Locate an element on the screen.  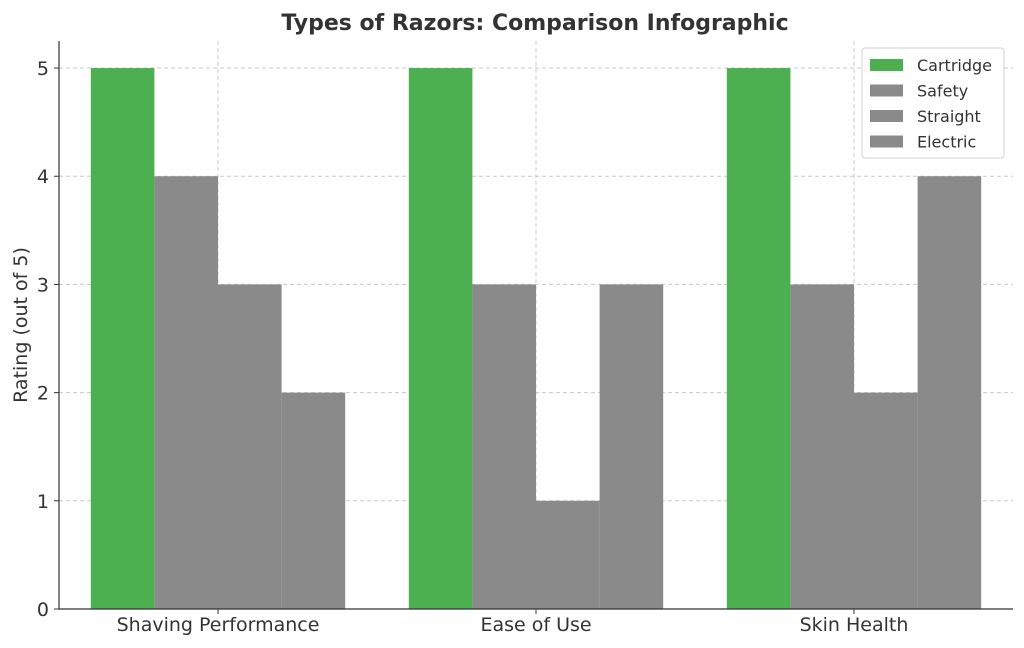
y-tick-label: 5 is located at coordinates (43, 69).